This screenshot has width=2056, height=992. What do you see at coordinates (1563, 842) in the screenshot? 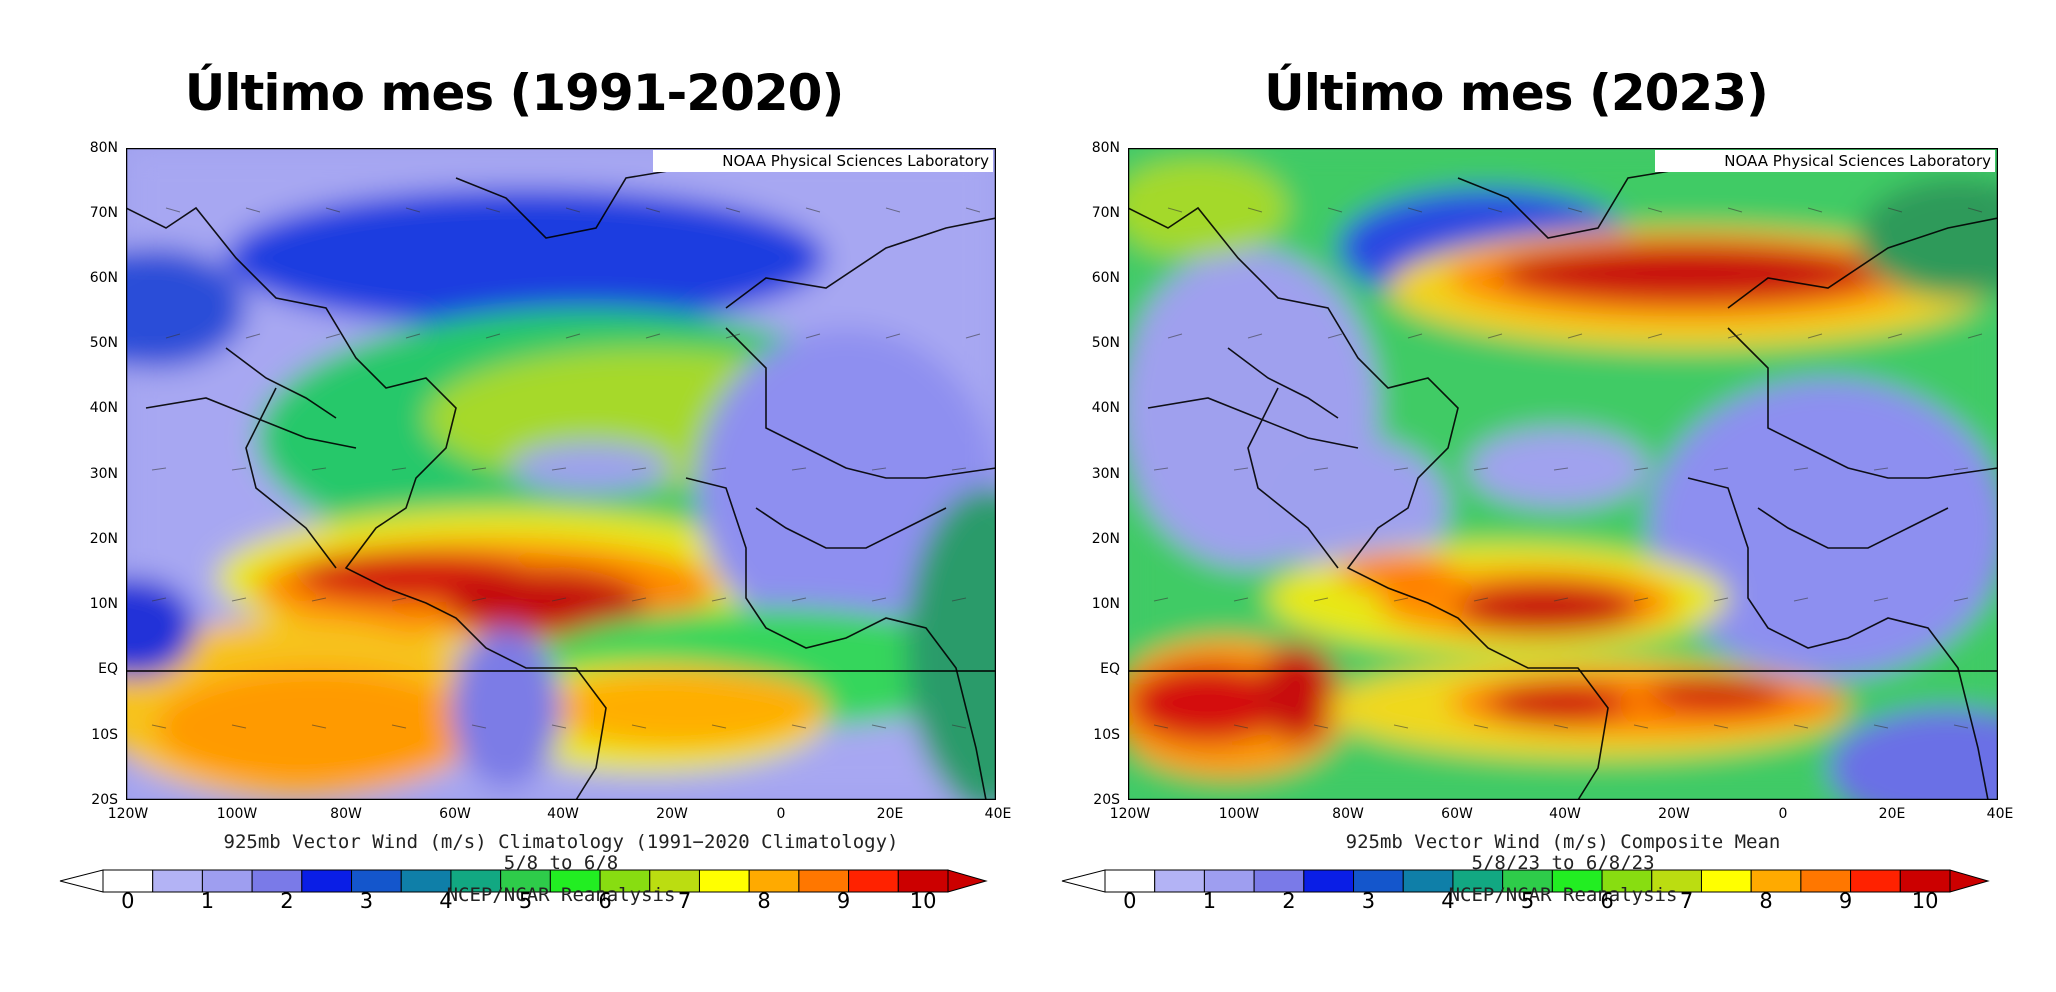
I see `caption-variable: 925mb Vector Wind (m/s) Composite Mean` at bounding box center [1563, 842].